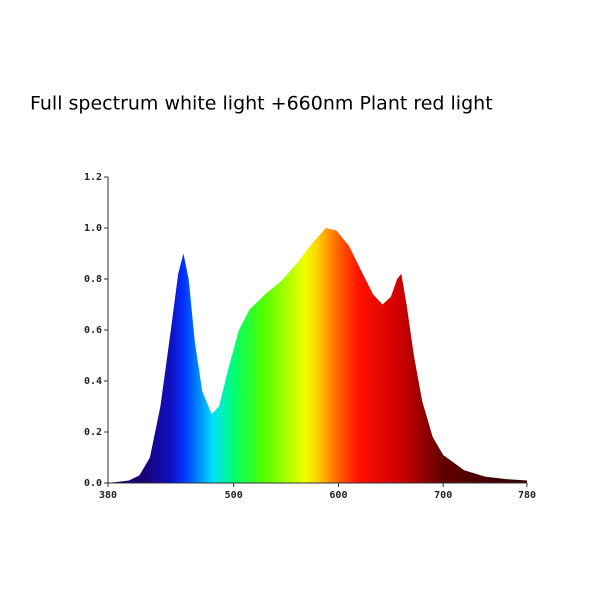 The height and width of the screenshot is (600, 600). Describe the element at coordinates (93, 483) in the screenshot. I see `y-tick-label: 0.0` at that location.